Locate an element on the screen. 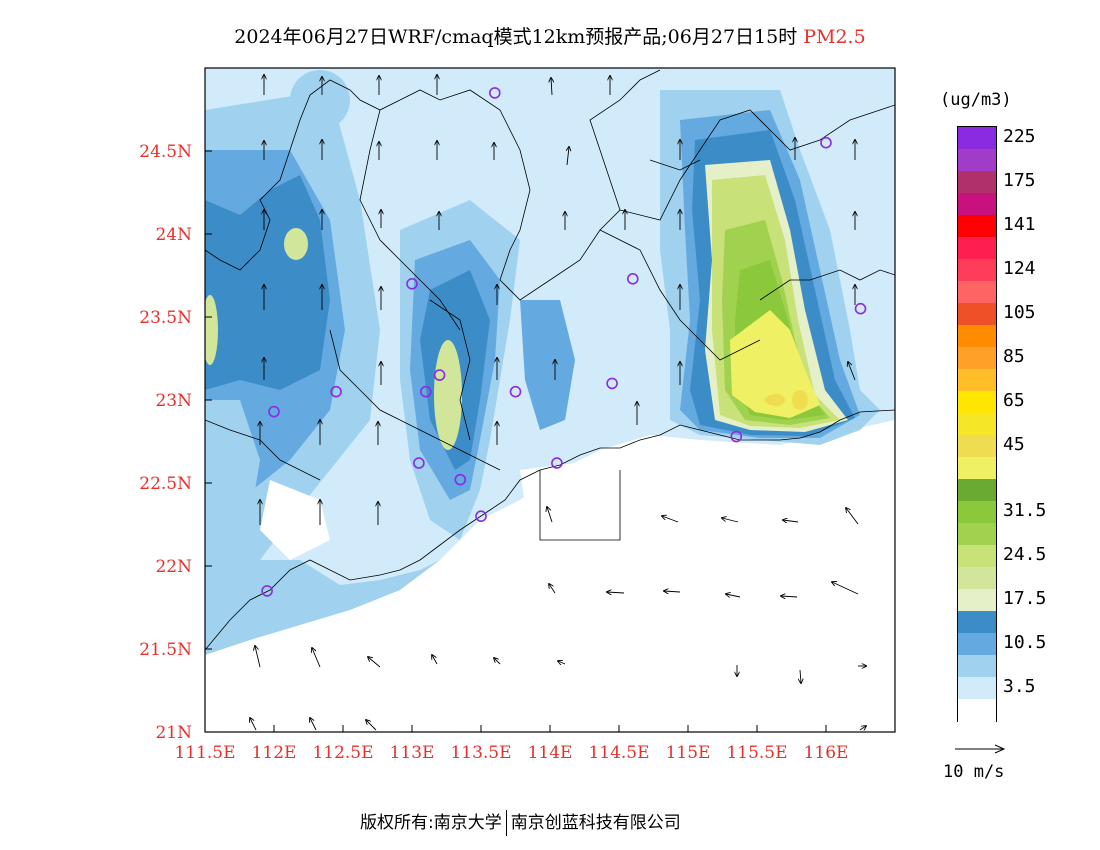 This screenshot has width=1100, height=850. lon-label: 113.5E is located at coordinates (480, 753).